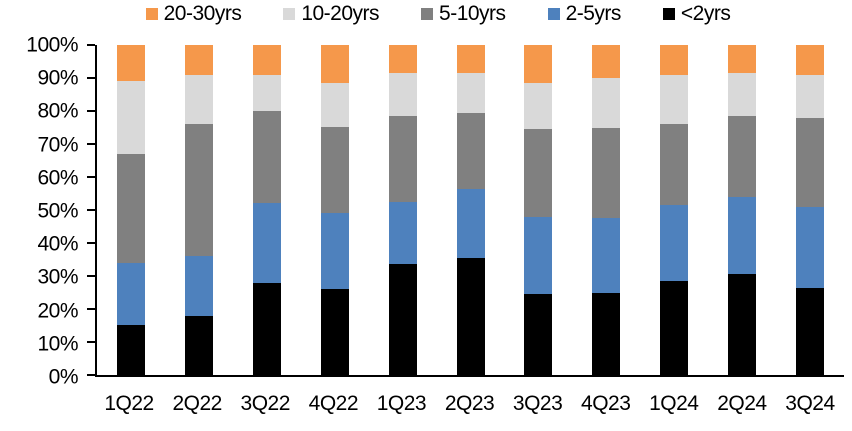 This screenshot has height=431, width=852. Describe the element at coordinates (57, 78) in the screenshot. I see `y-axis-label: 90%` at that location.